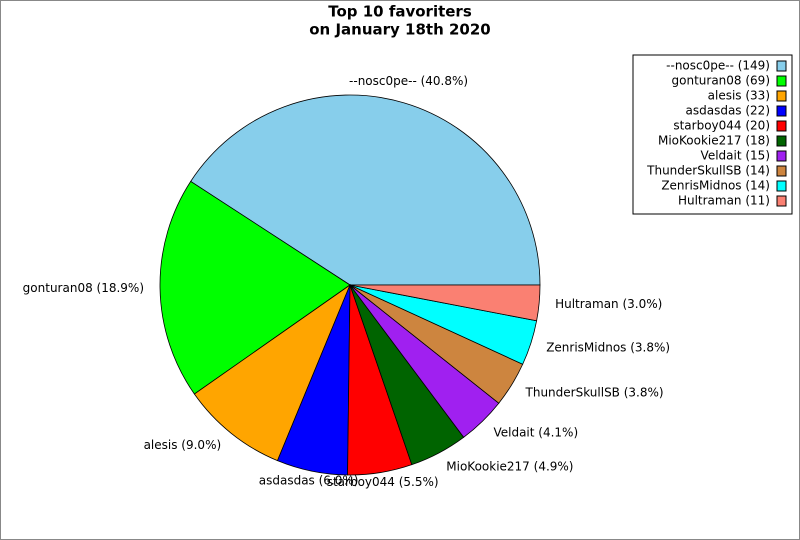 The width and height of the screenshot is (800, 540). I want to click on chart-title: Top 10 favoriters, so click(400, 12).